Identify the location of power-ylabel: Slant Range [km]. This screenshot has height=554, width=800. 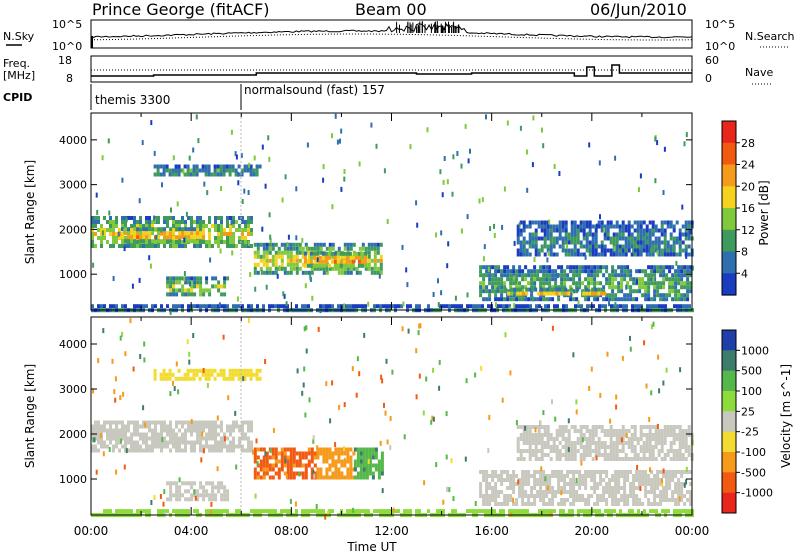
(30, 212).